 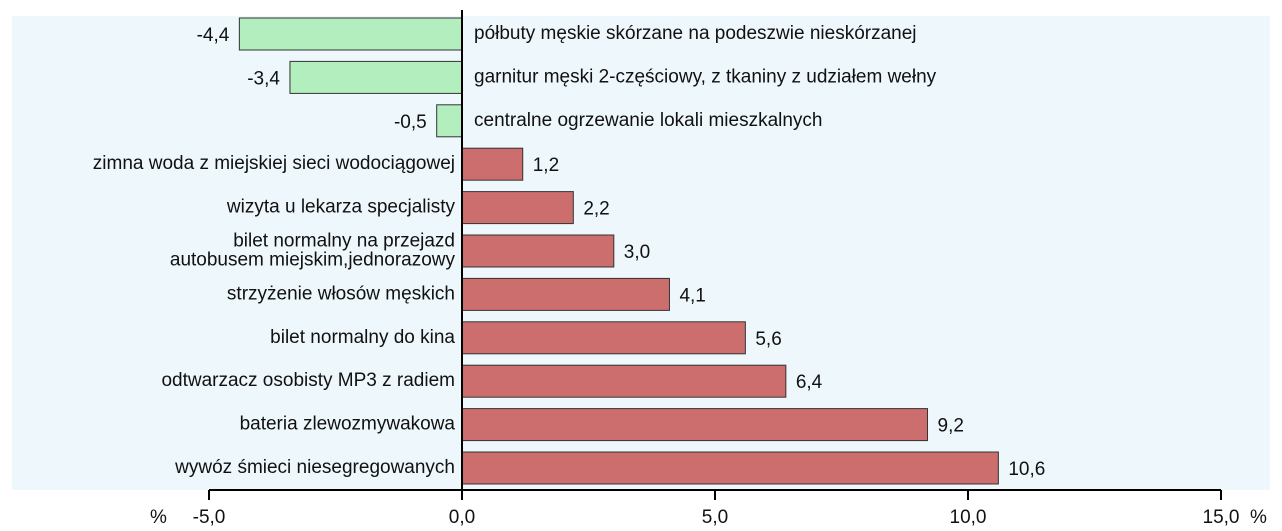 What do you see at coordinates (951, 426) in the screenshot?
I see `value-label: 9,2` at bounding box center [951, 426].